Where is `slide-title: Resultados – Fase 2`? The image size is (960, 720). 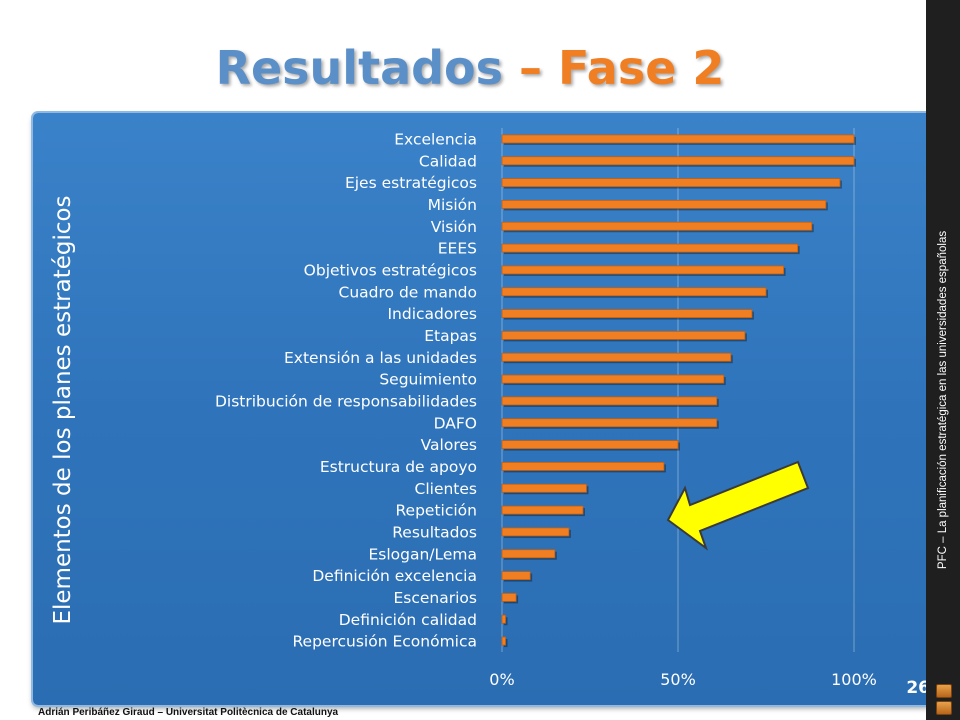
slide-title: Resultados – Fase 2 is located at coordinates (470, 68).